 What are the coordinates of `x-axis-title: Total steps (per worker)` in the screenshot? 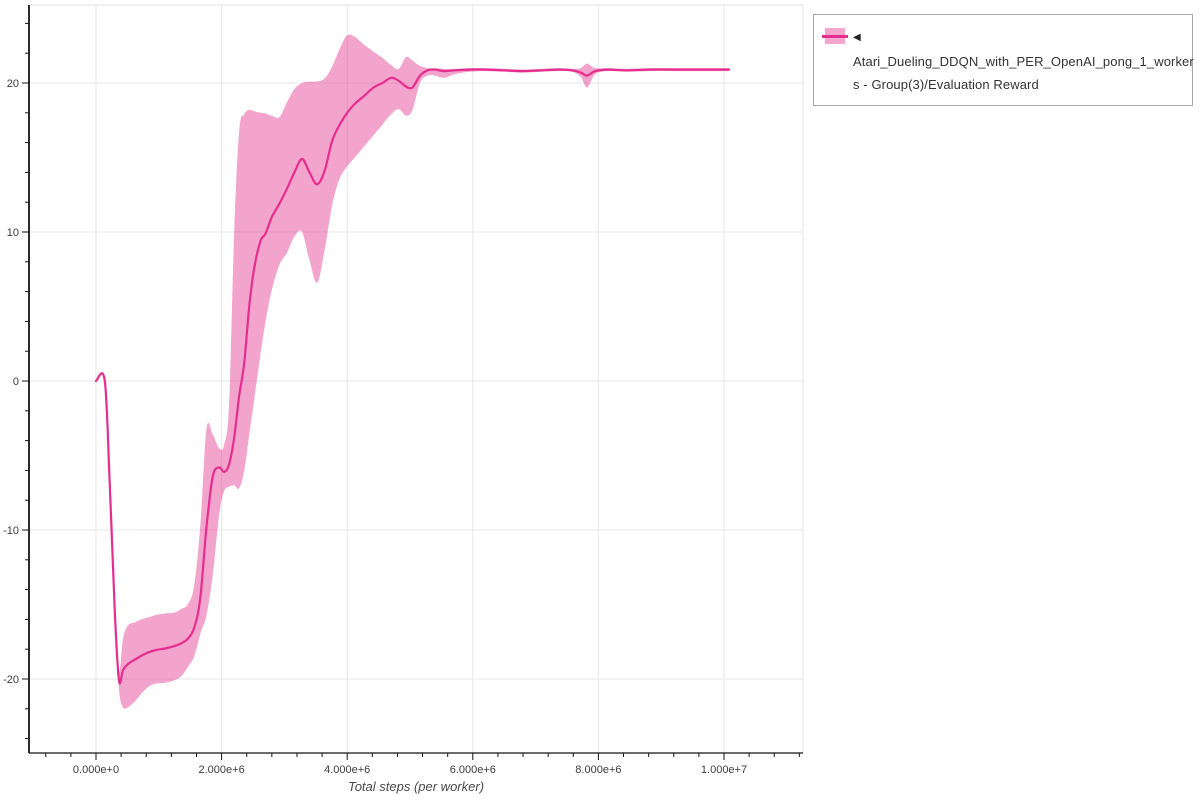 It's located at (416, 786).